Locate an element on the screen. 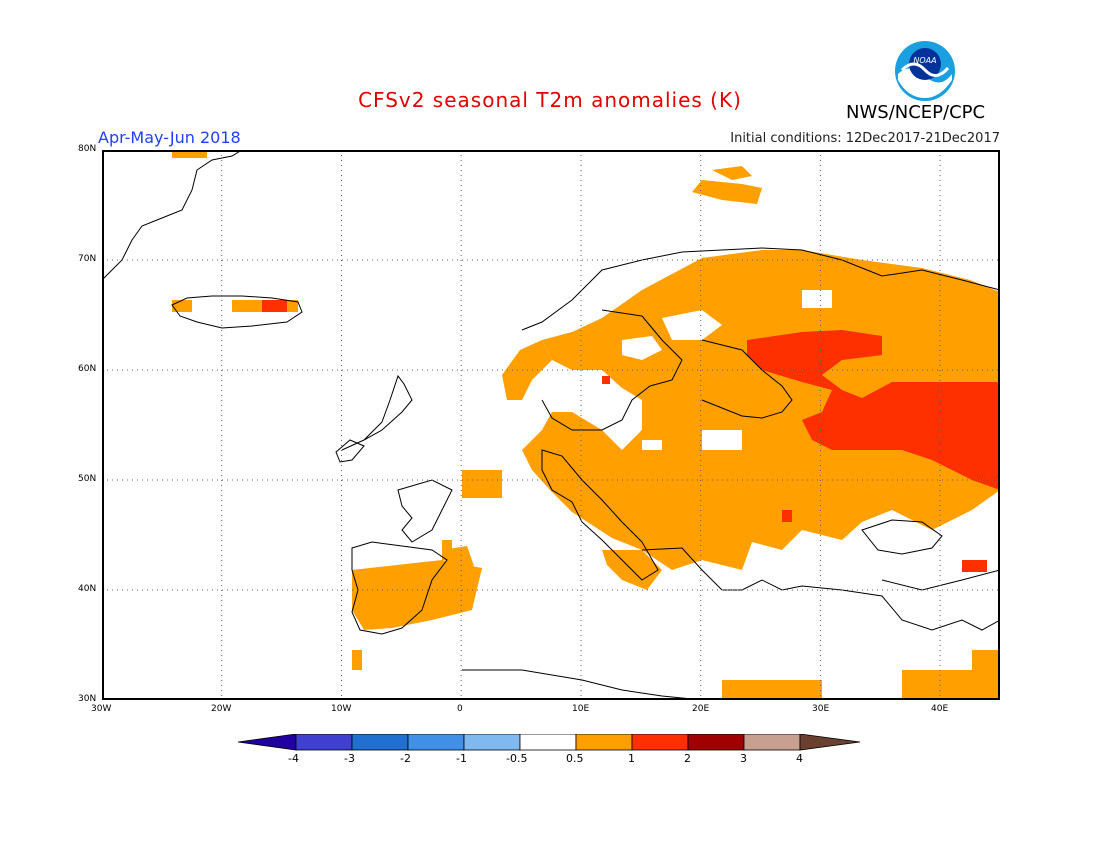 This screenshot has height=850, width=1100. initial-conditions-label: Initial conditions: 12Dec2017-21Dec2017 is located at coordinates (865, 138).